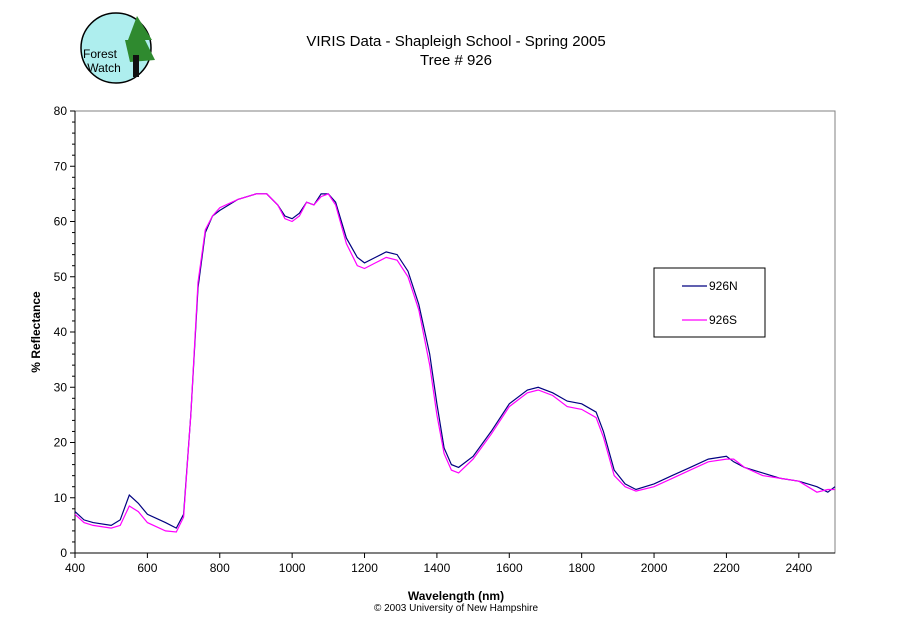 This screenshot has height=623, width=911. Describe the element at coordinates (61, 222) in the screenshot. I see `y-tick-label: 60` at that location.